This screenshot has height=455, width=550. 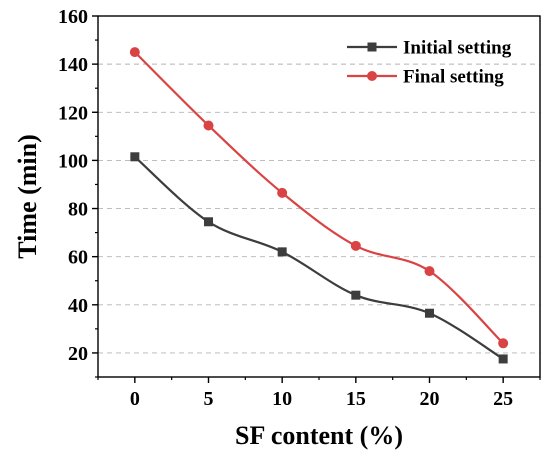 I want to click on y-tick-label: 60, so click(x=78, y=258).